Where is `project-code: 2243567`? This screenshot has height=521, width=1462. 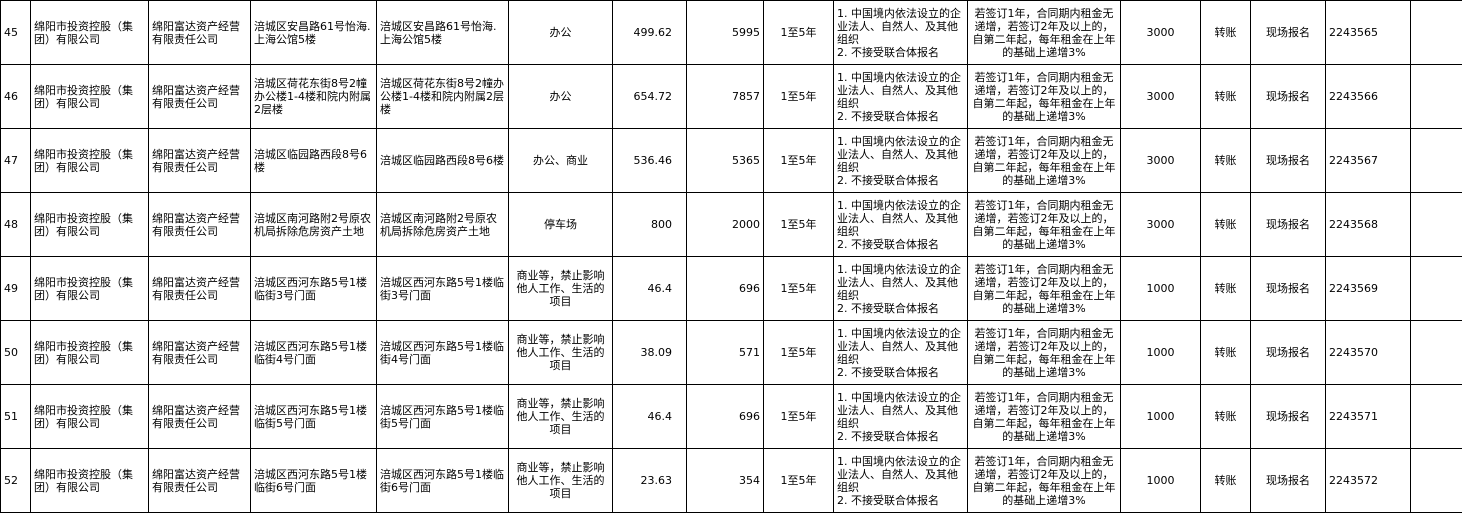 project-code: 2243567 is located at coordinates (1368, 160).